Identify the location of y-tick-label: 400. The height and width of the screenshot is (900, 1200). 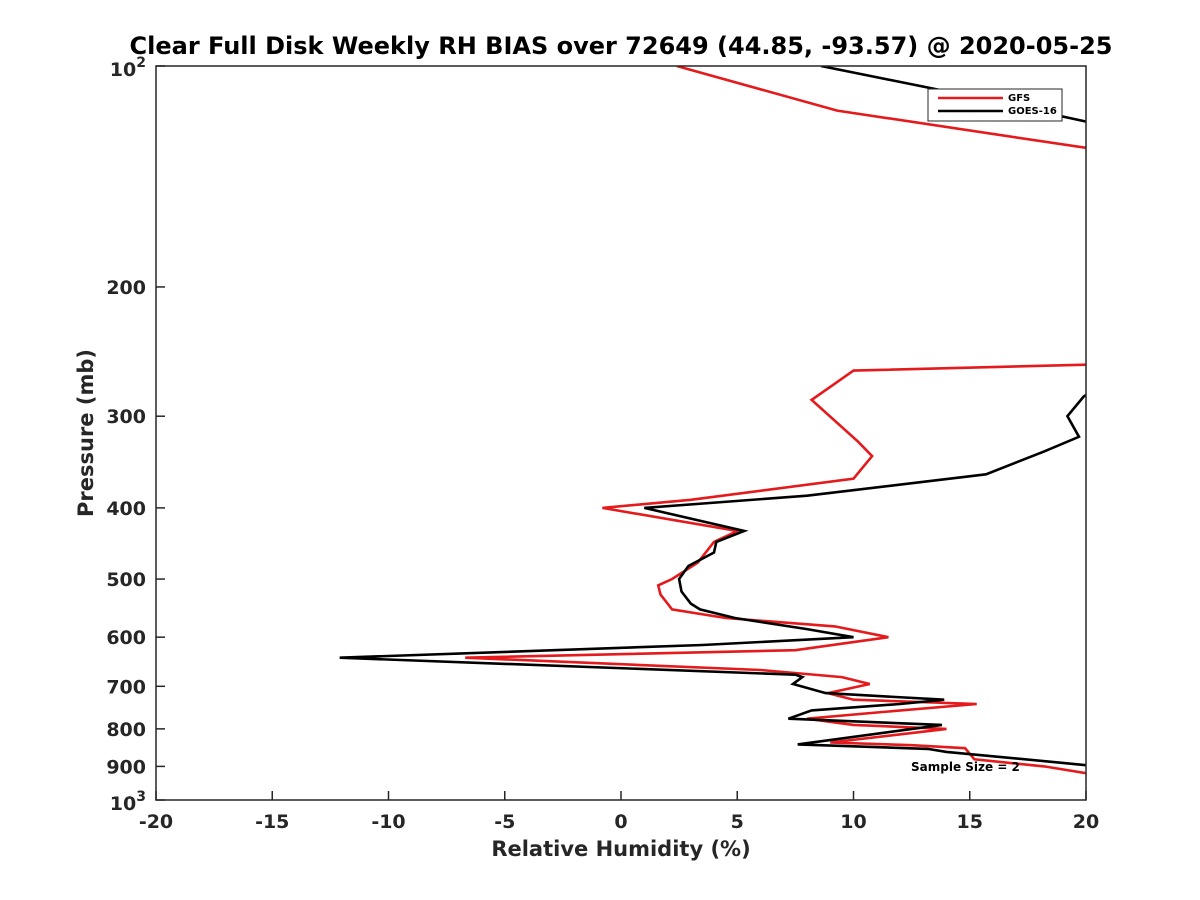
(126, 509).